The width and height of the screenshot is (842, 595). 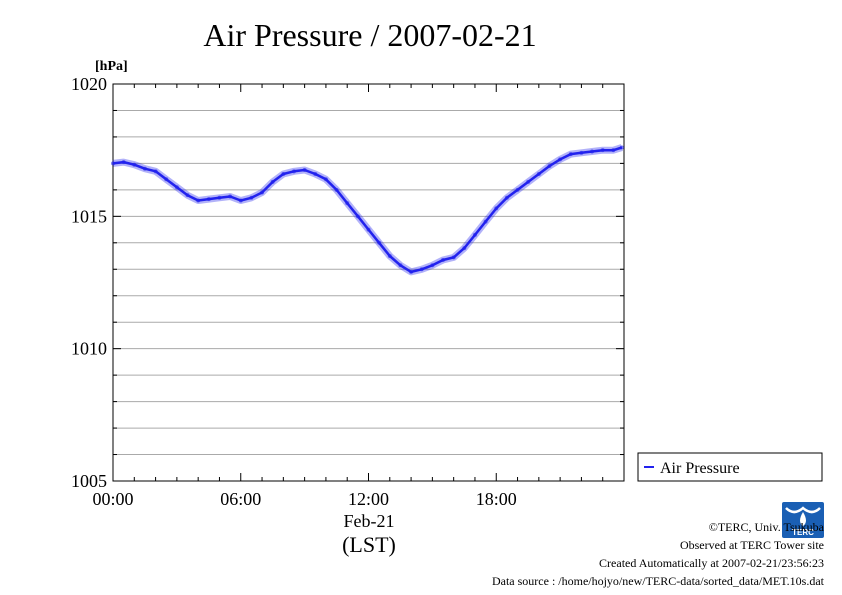 I want to click on x-axis-date-label: Feb-21, so click(x=369, y=521).